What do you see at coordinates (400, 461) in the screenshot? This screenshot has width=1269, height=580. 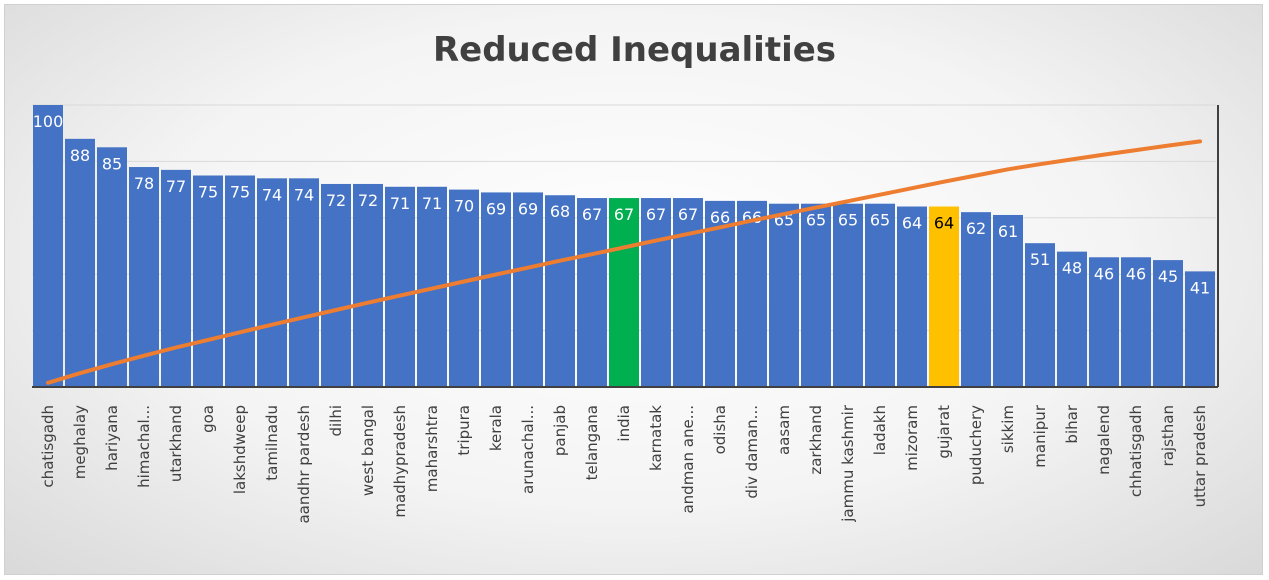 I see `category-label: madhypradesh` at bounding box center [400, 461].